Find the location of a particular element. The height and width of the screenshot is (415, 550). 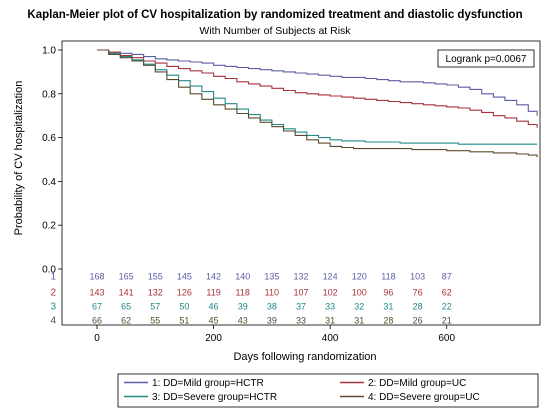

at-risk-row-label: 1 is located at coordinates (53, 277).